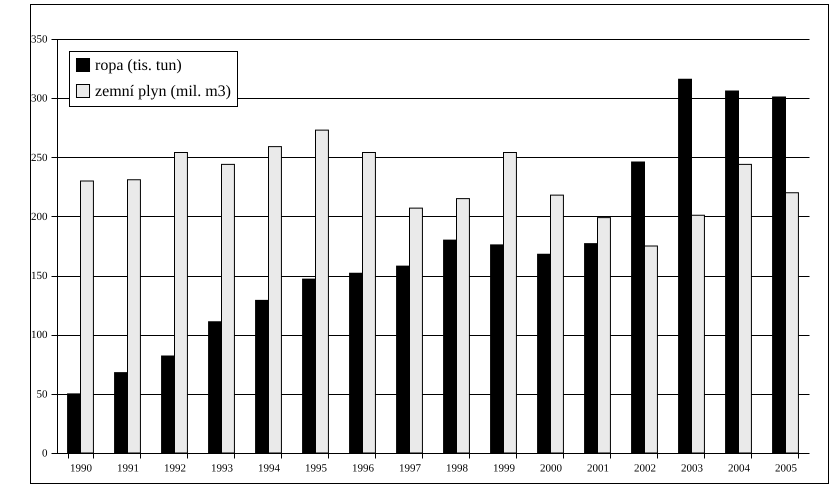  I want to click on x-tick-label: 1999, so click(504, 468).